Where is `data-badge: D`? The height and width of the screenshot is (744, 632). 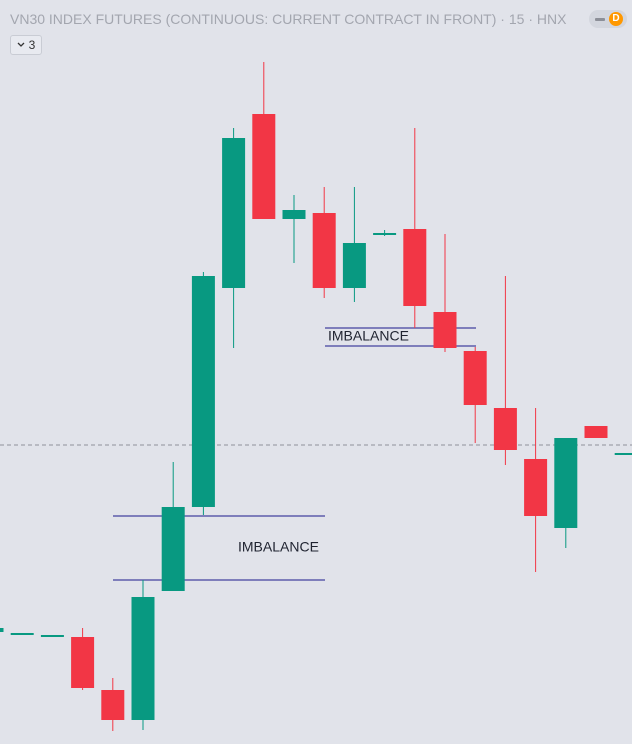 data-badge: D is located at coordinates (608, 19).